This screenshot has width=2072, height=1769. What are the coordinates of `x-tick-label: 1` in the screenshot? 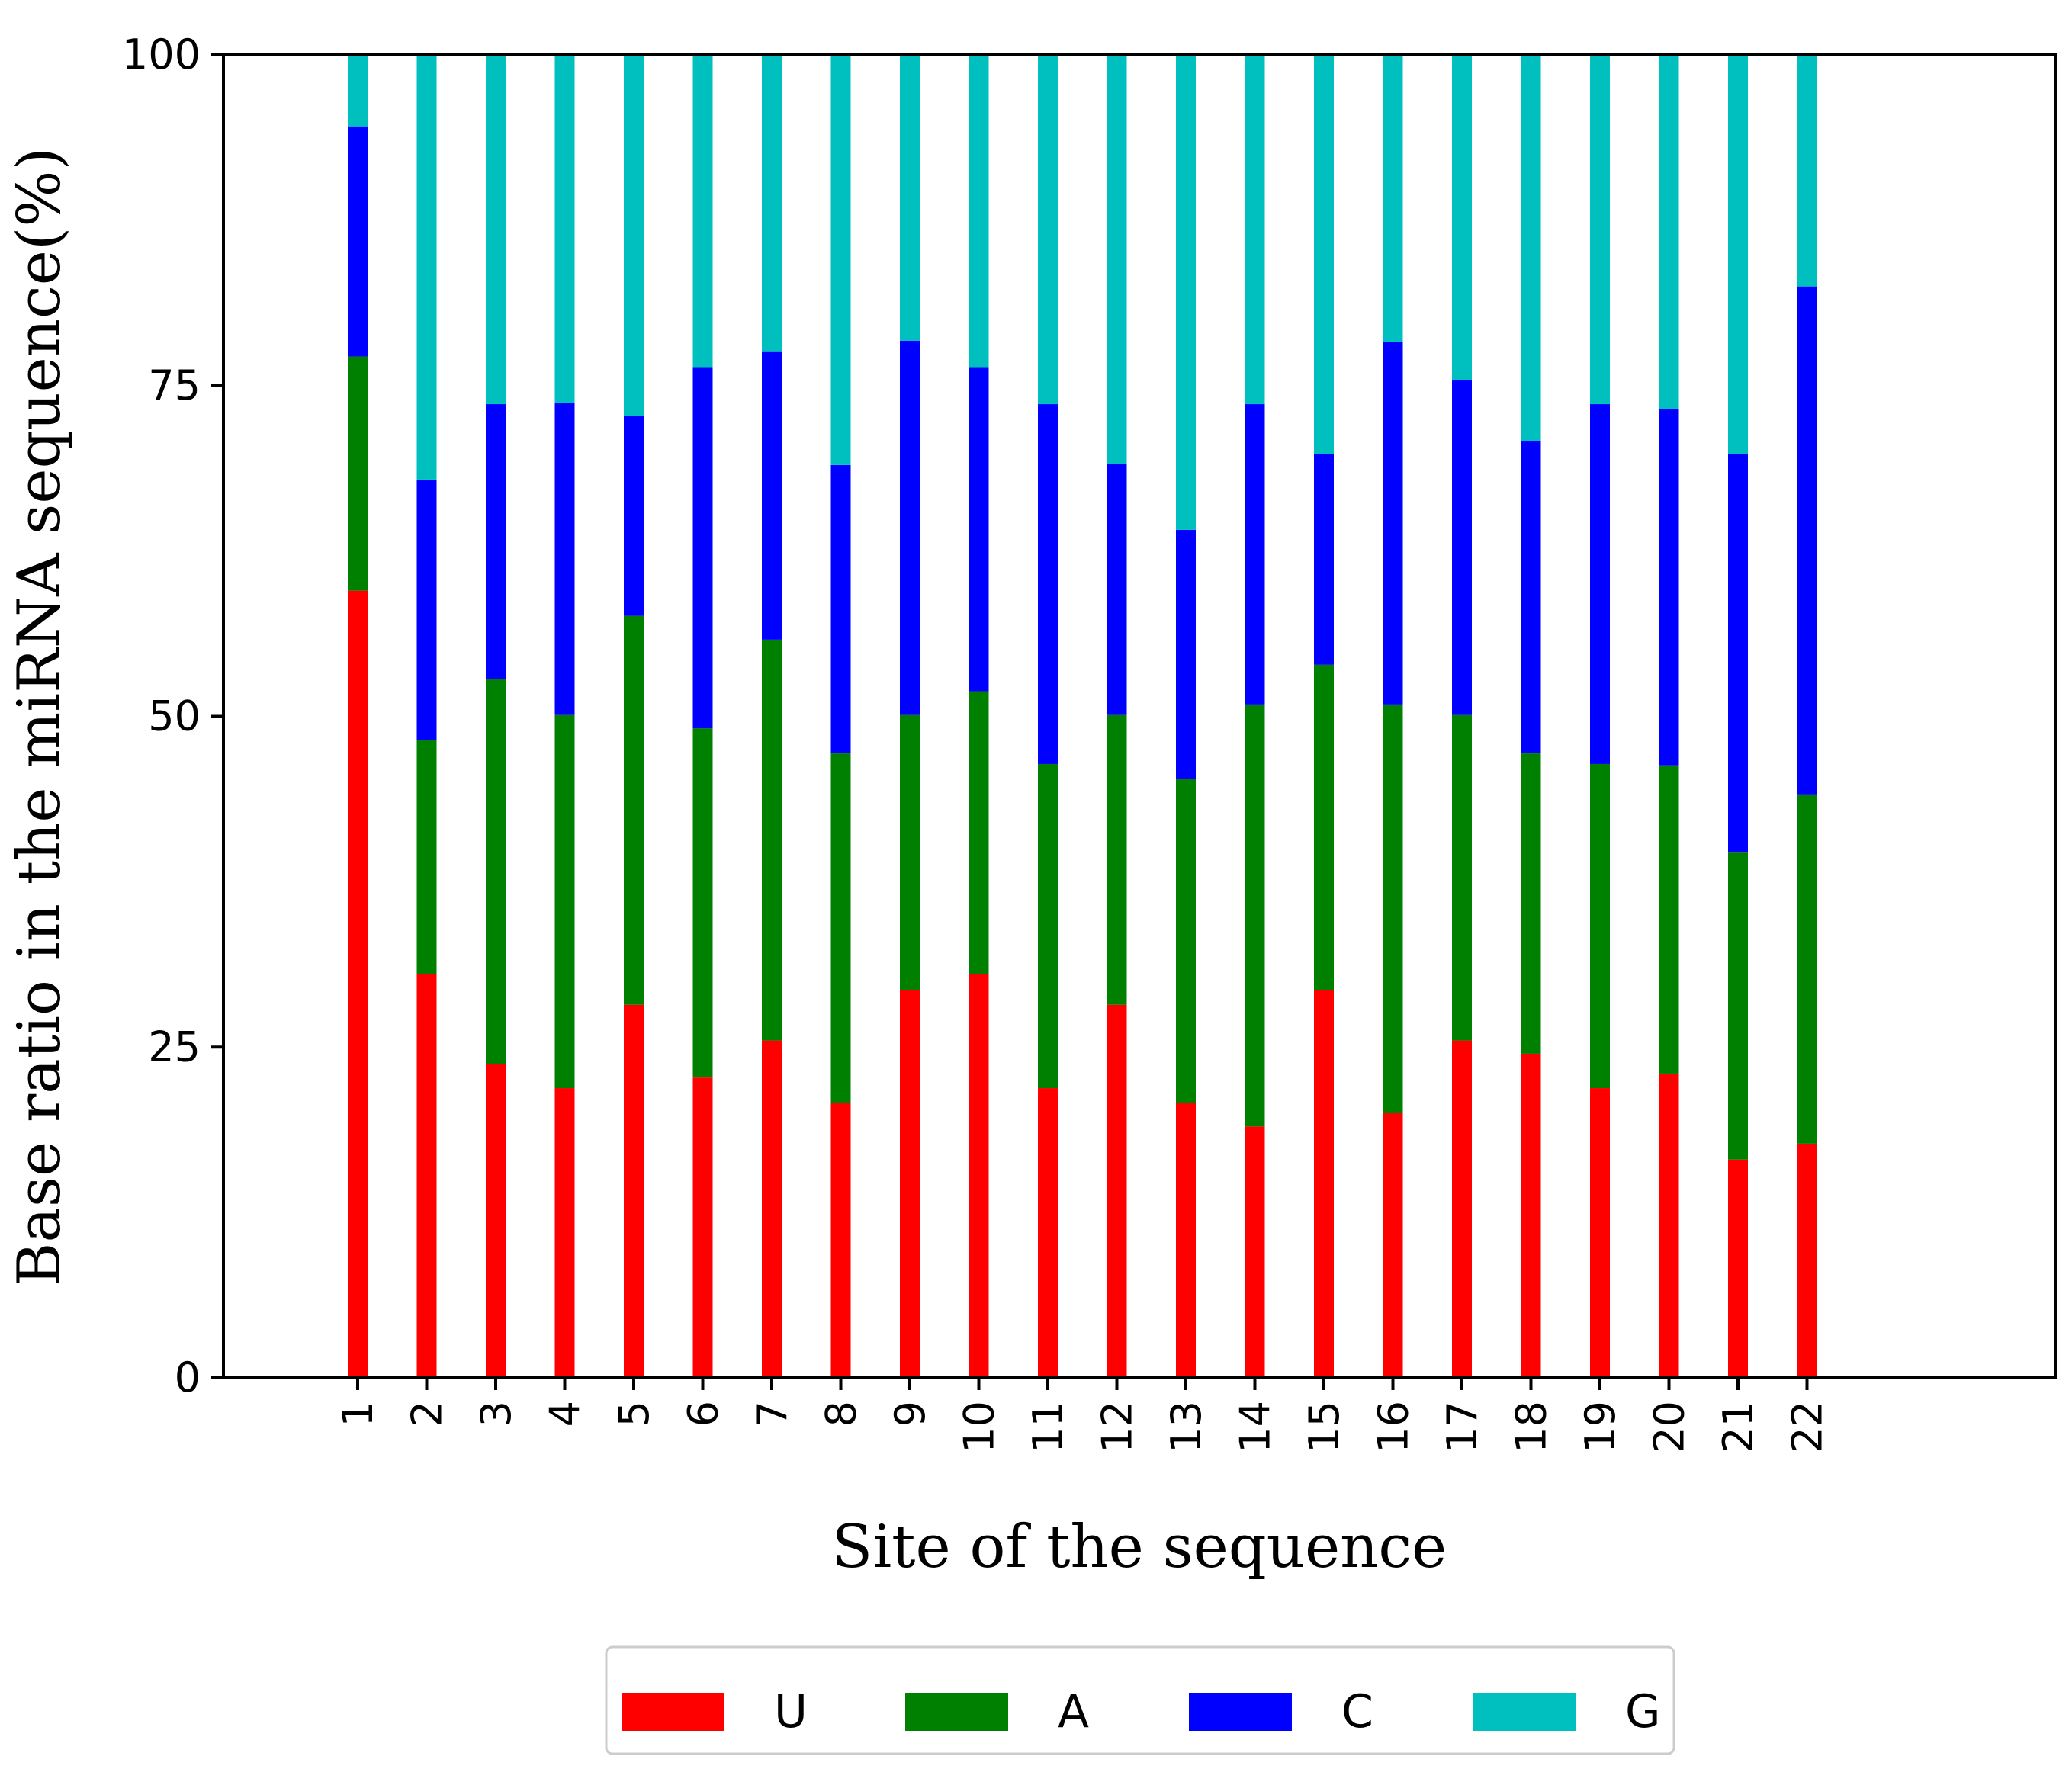 It's located at (358, 1414).